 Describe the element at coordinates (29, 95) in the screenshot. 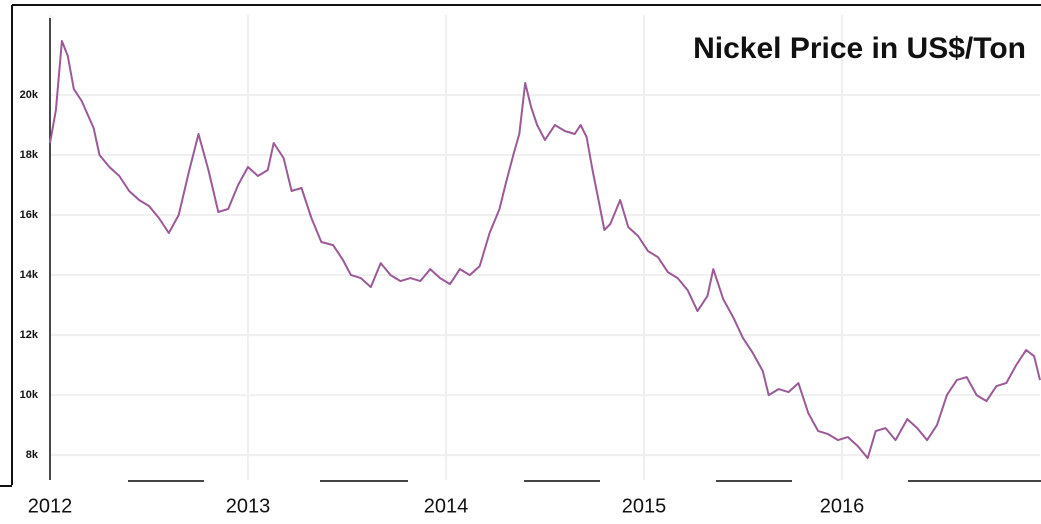

I see `y-tick-label: 20k` at that location.